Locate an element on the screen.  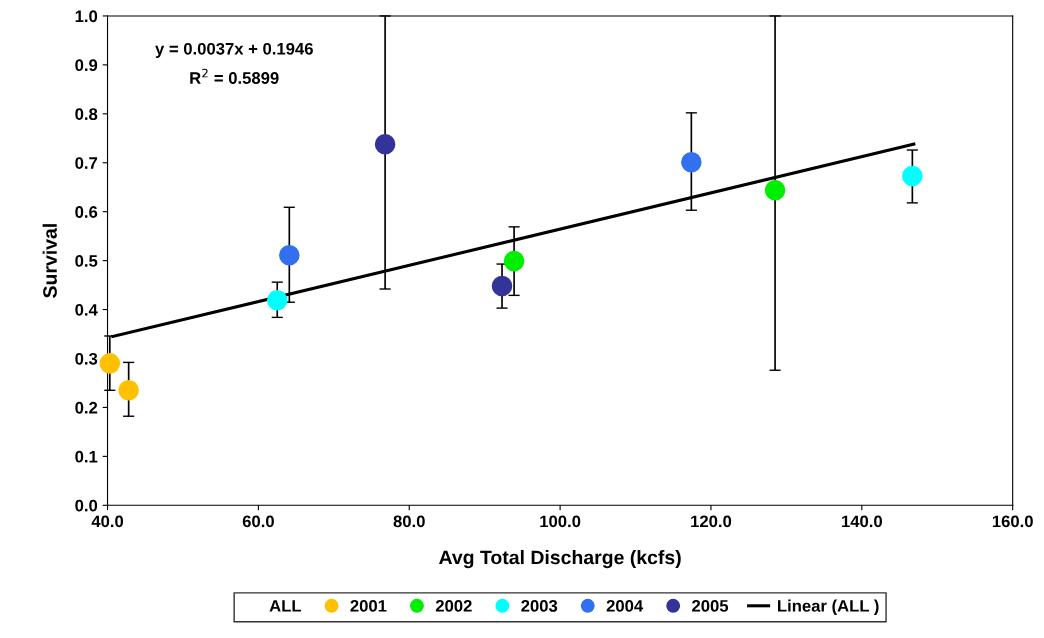
y-tick-label: 0.5 is located at coordinates (86, 261).